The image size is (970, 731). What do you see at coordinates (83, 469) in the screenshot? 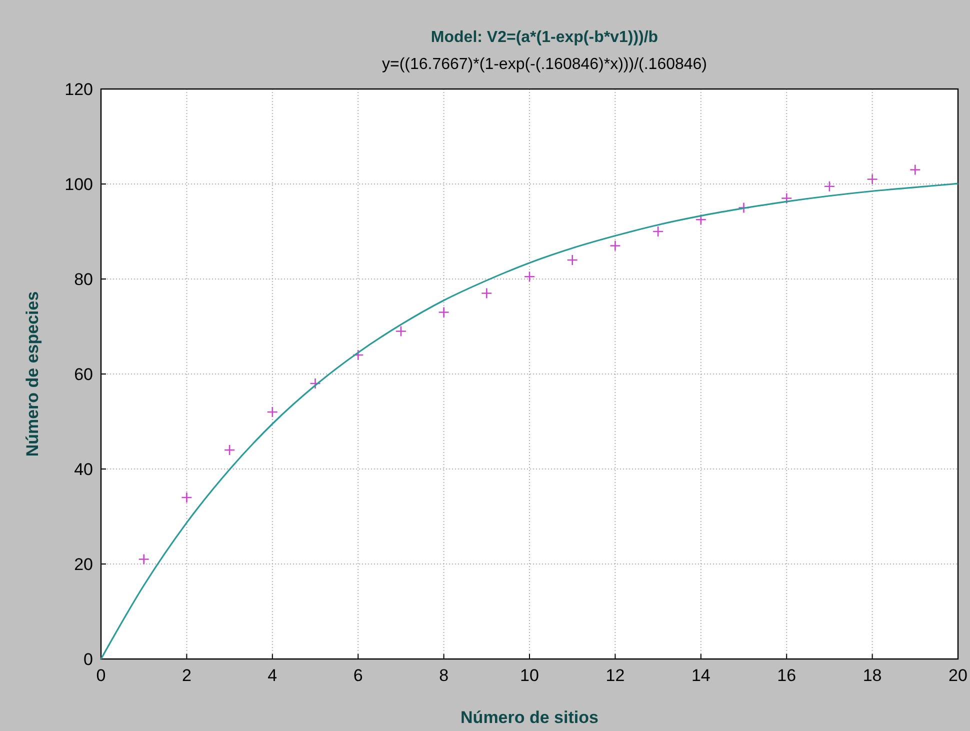
I see `y-tick-label: 40` at bounding box center [83, 469].